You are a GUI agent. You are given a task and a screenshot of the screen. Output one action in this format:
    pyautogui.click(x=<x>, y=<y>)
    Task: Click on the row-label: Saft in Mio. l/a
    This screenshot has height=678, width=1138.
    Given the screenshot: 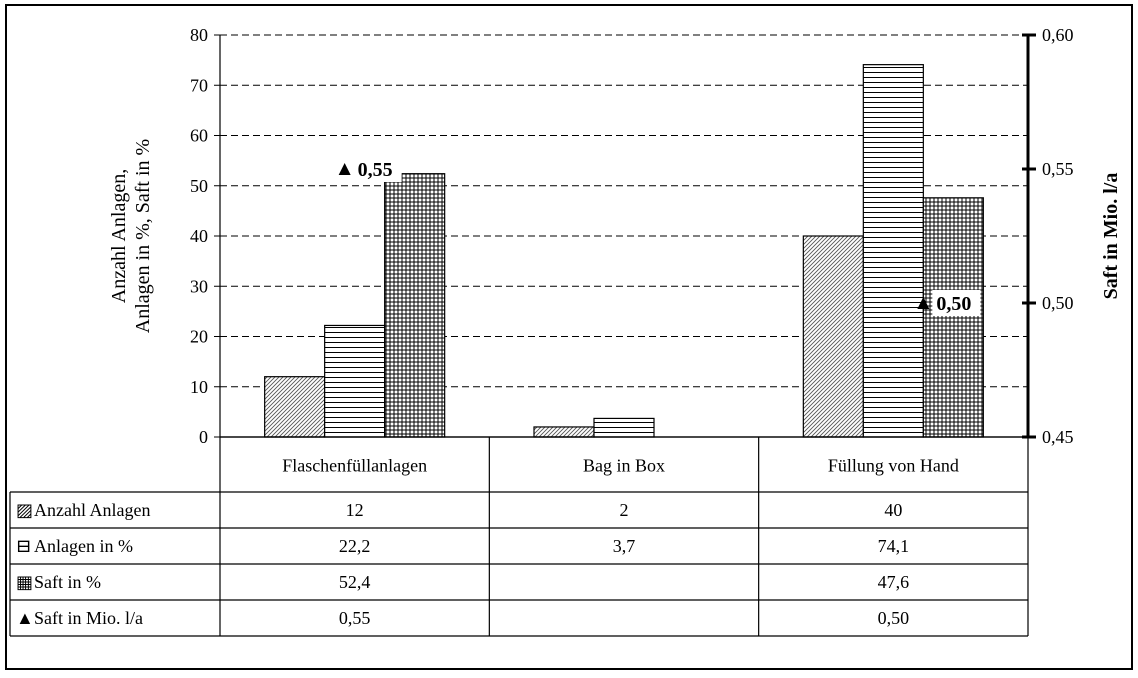 What is the action you would take?
    pyautogui.click(x=88, y=618)
    